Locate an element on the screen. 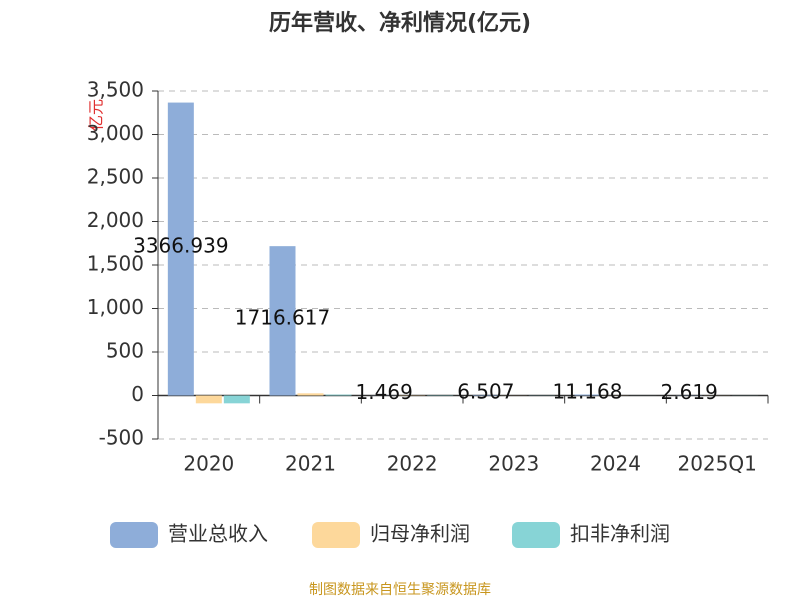 The height and width of the screenshot is (600, 800). data-label: 1.469 is located at coordinates (384, 392).